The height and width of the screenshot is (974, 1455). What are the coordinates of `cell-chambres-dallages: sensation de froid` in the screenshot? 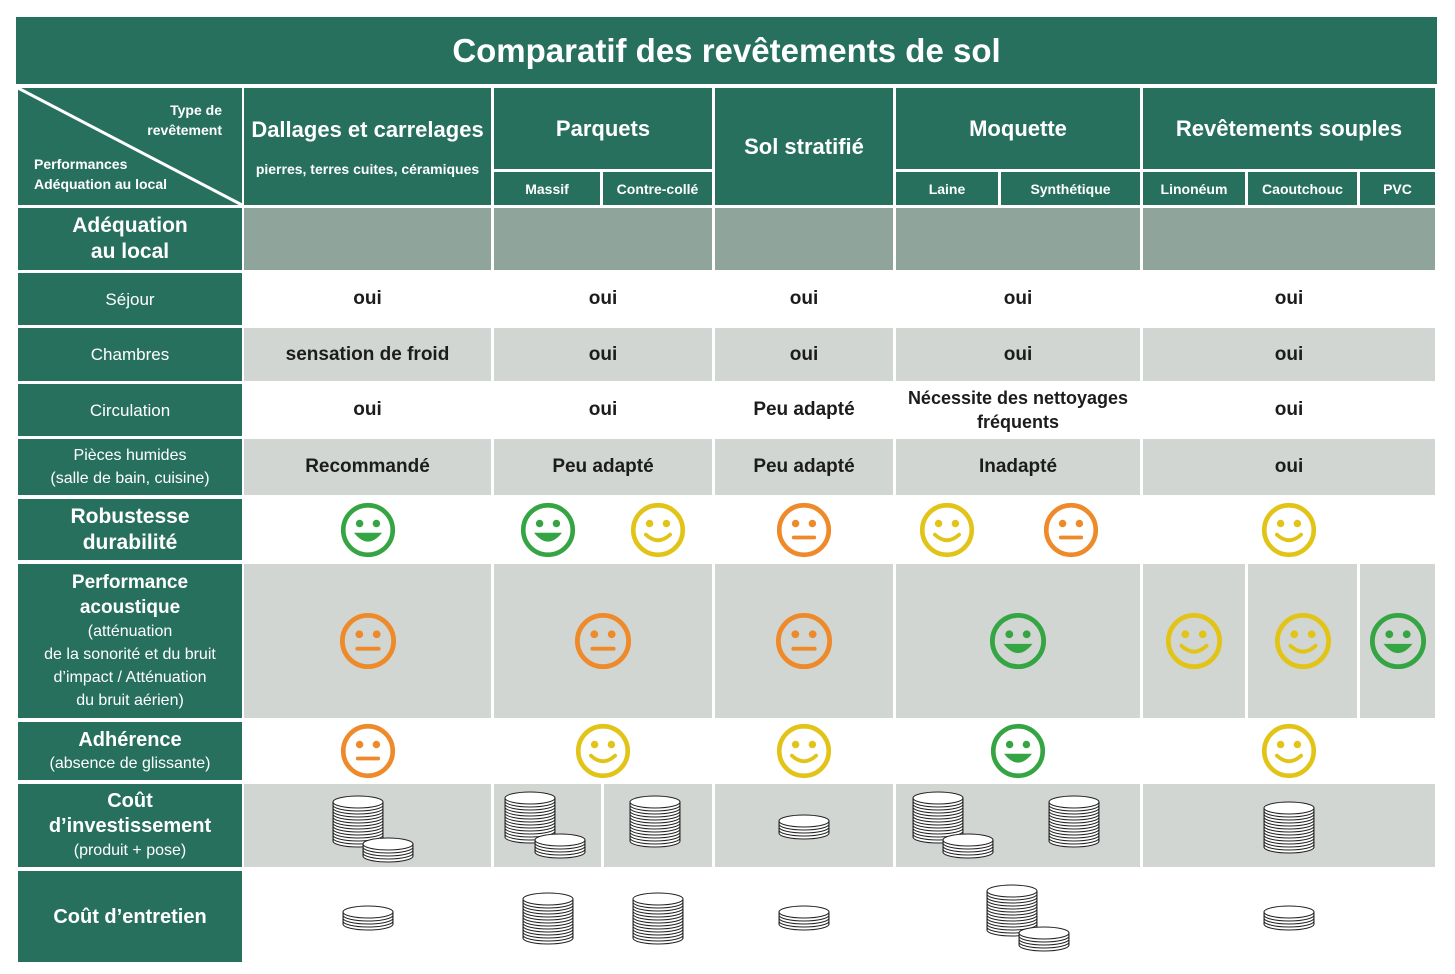 It's located at (367, 354).